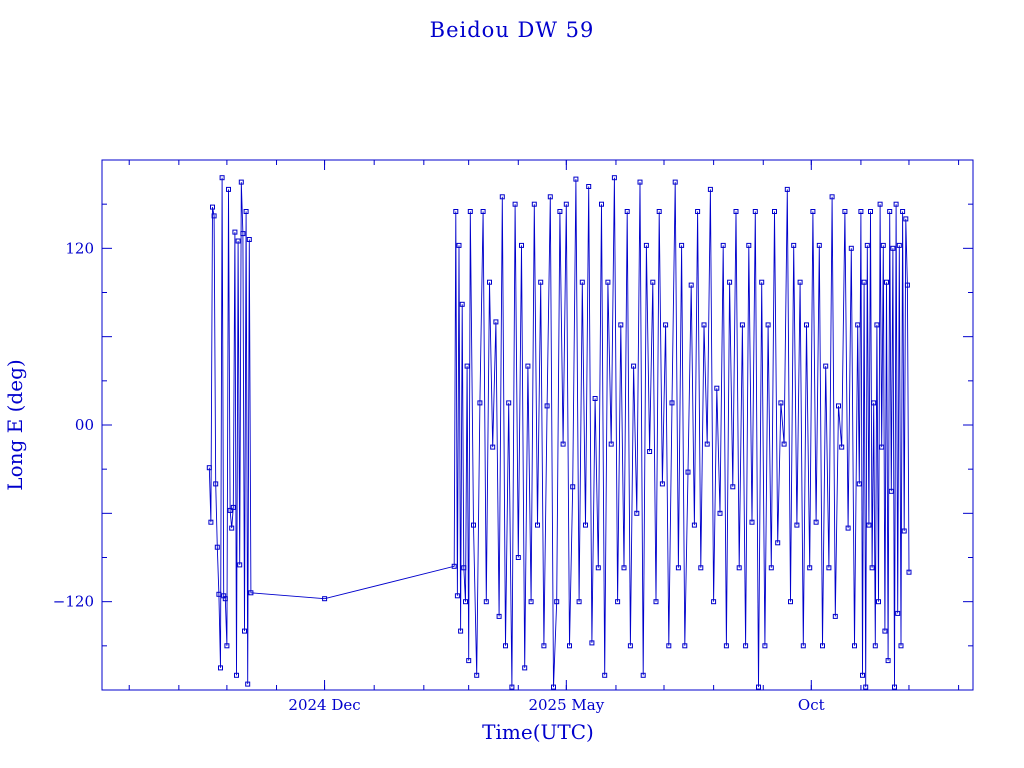 This screenshot has width=1024, height=768. I want to click on chart-title: Beidou DW 59, so click(512, 30).